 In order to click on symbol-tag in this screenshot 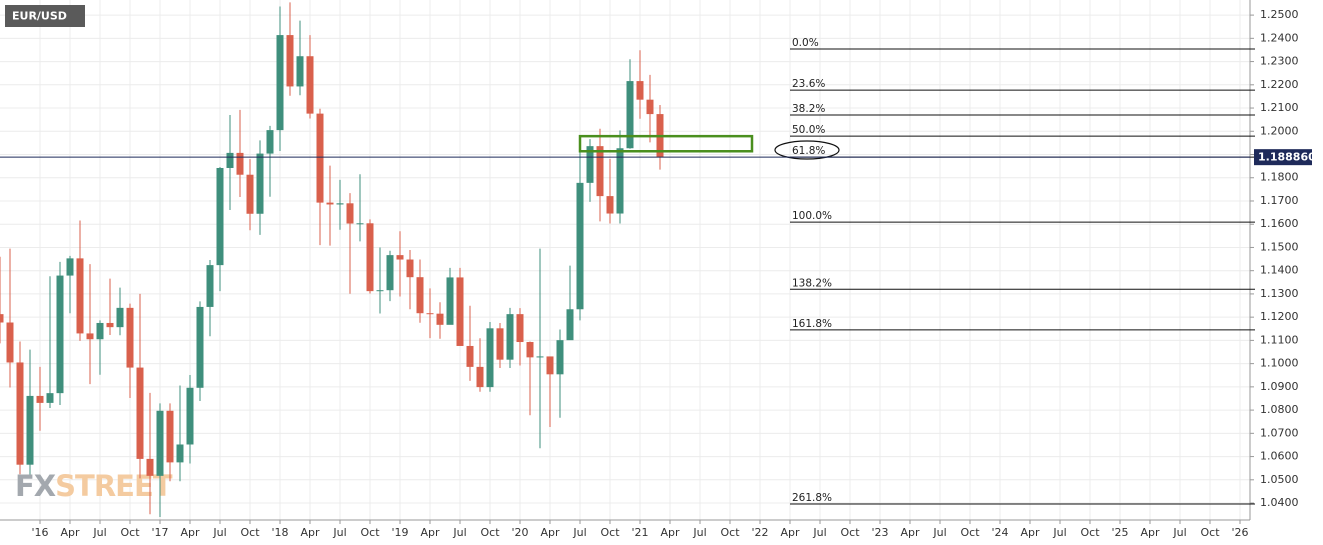, I will do `click(45, 16)`.